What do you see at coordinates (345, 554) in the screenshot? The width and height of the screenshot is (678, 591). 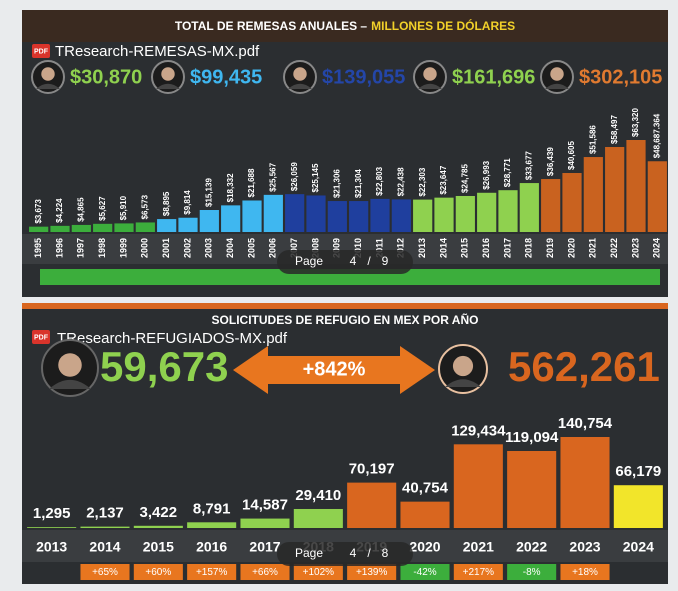 I see `page-indicator` at bounding box center [345, 554].